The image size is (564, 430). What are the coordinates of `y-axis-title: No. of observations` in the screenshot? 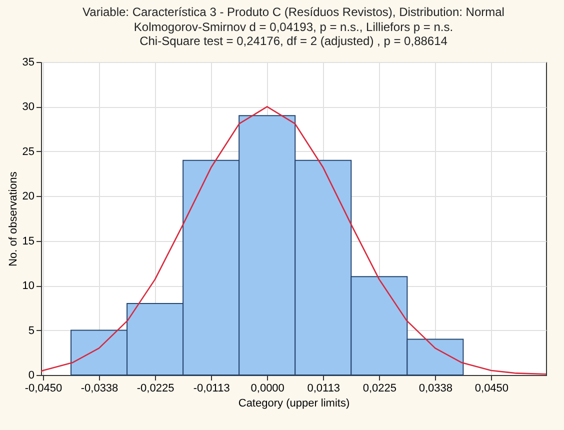 It's located at (13, 218).